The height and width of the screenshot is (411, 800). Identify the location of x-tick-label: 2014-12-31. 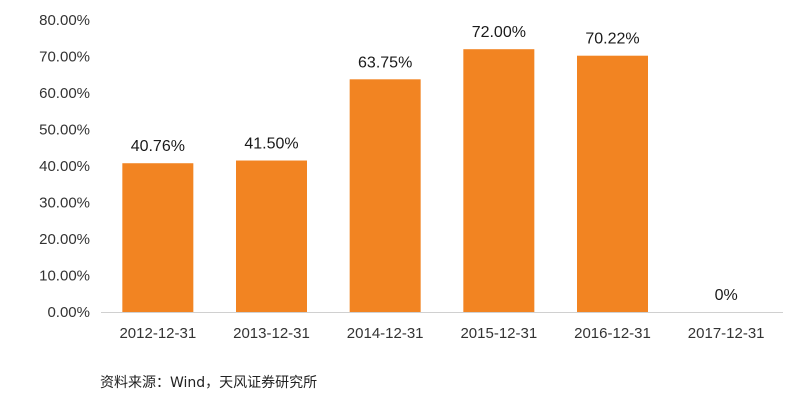
(385, 333).